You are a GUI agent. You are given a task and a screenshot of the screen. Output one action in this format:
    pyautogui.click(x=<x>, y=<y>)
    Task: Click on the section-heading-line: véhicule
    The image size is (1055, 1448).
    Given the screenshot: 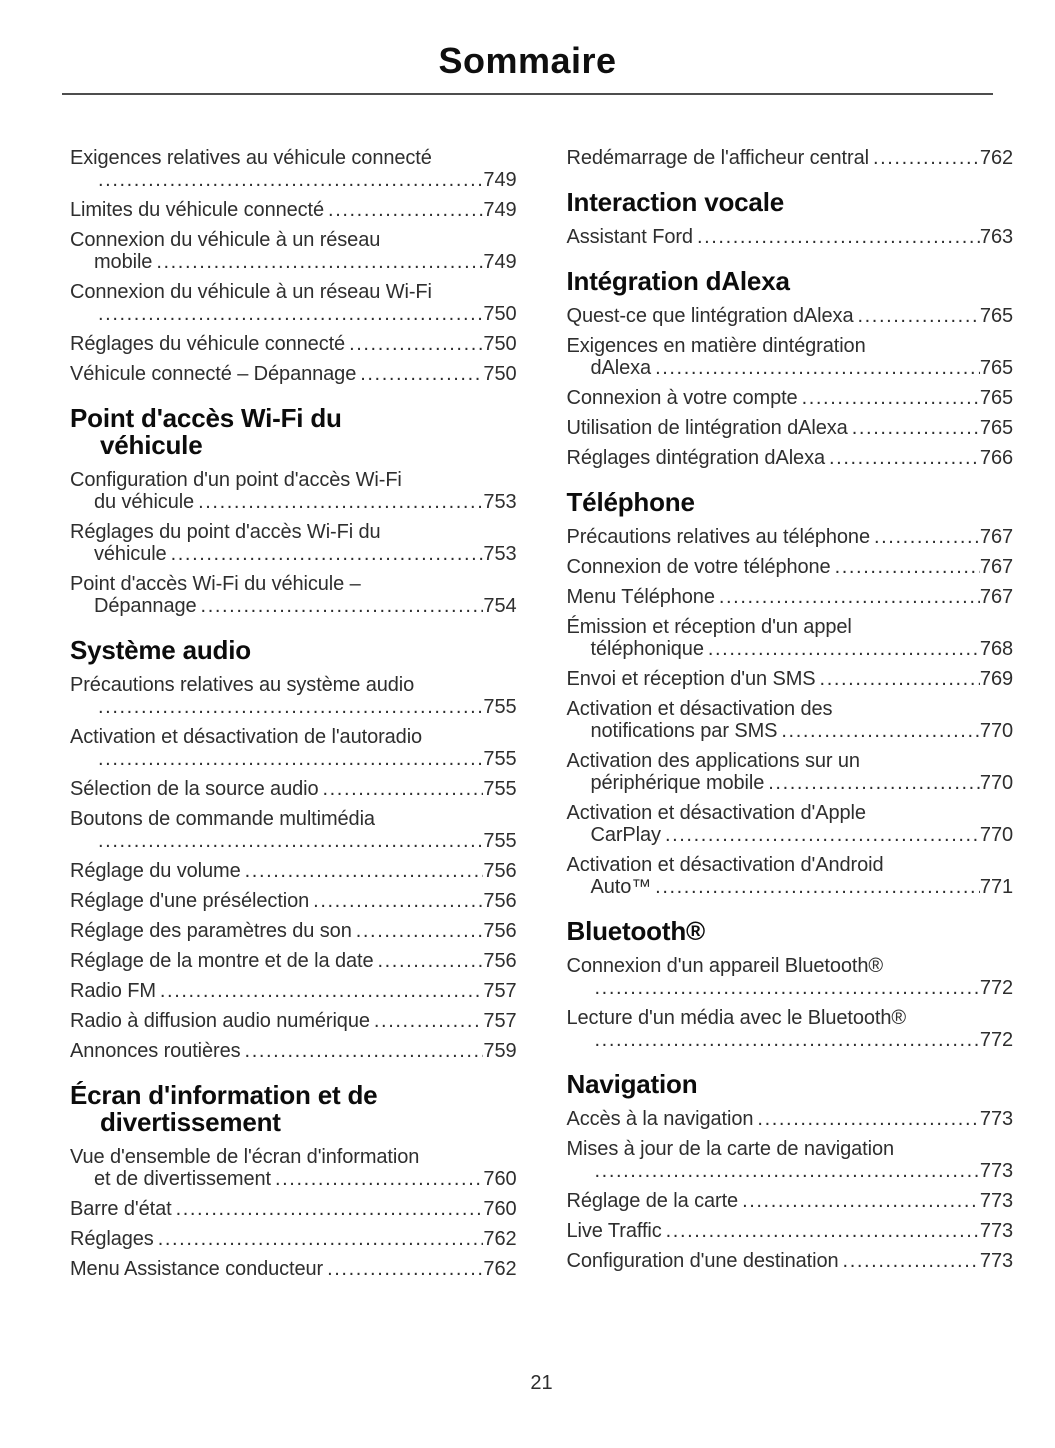 What is the action you would take?
    pyautogui.click(x=151, y=445)
    